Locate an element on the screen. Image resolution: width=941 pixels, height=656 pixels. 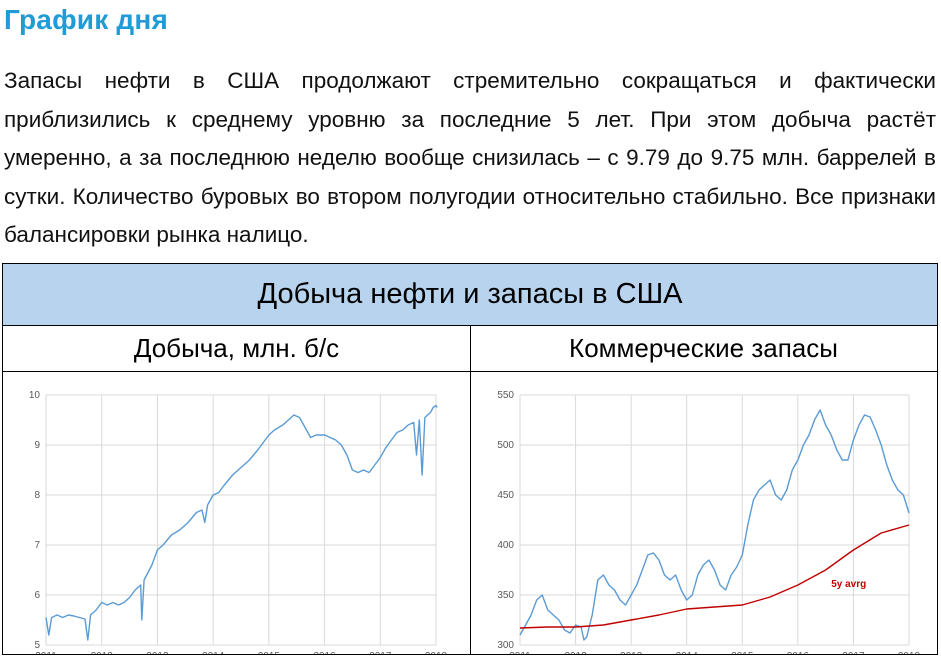
y-tick-label: 300 is located at coordinates (505, 645).